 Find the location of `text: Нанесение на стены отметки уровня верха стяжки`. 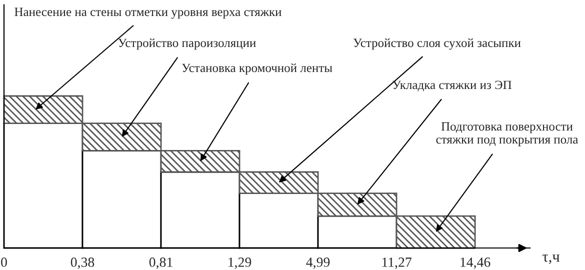

text: Нанесение на стены отметки уровня верха стяжки is located at coordinates (148, 13).